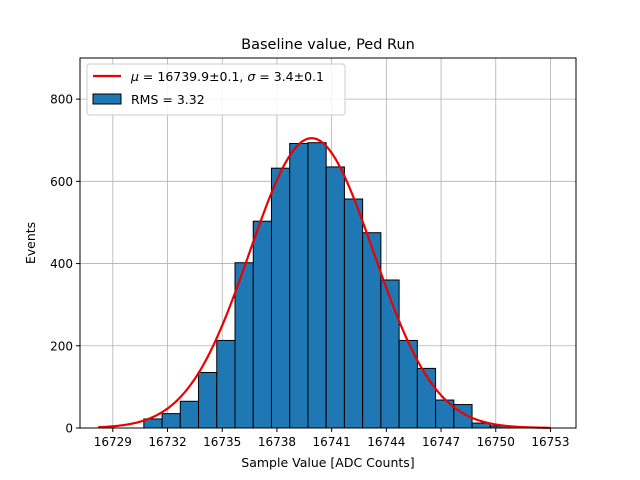 The image size is (640, 480). Describe the element at coordinates (167, 442) in the screenshot. I see `x-tick-label-1: 16732` at that location.